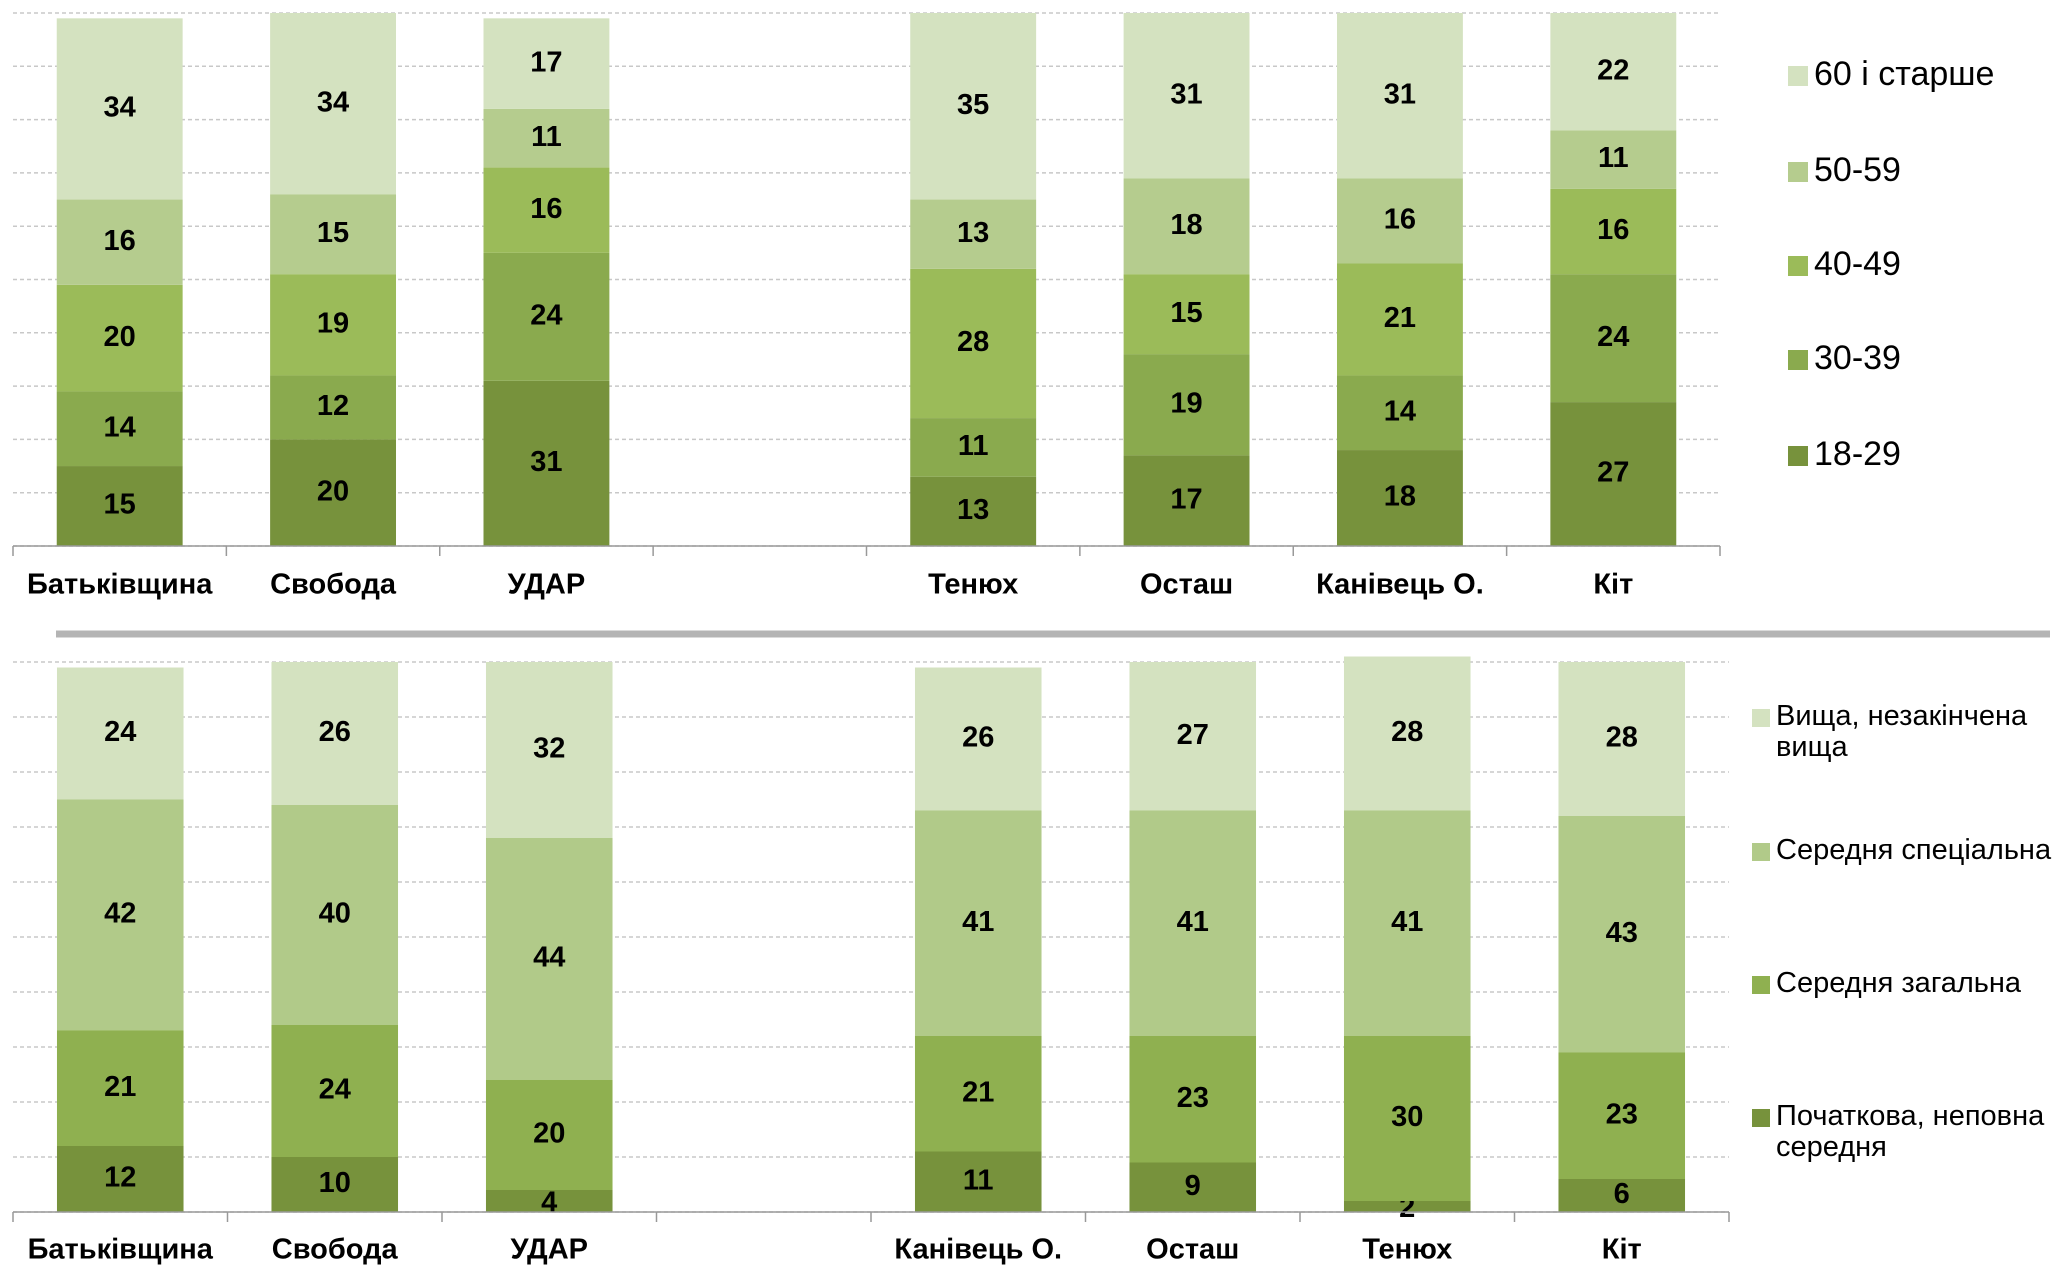 The width and height of the screenshot is (2055, 1269). What do you see at coordinates (549, 958) in the screenshot?
I see `data-label: 44` at bounding box center [549, 958].